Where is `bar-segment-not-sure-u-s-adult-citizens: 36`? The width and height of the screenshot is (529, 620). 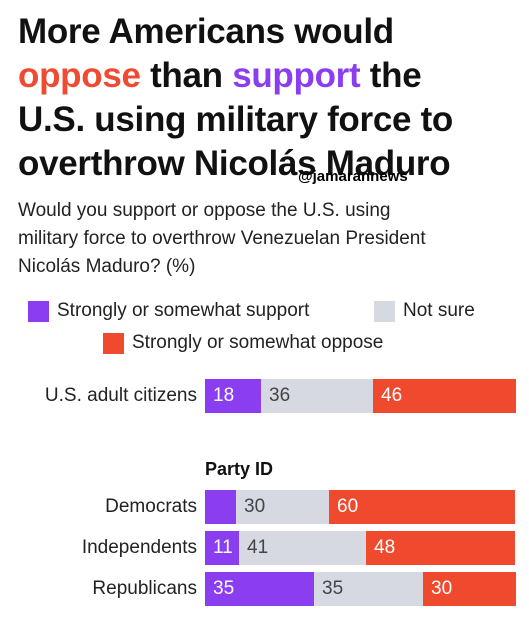 bar-segment-not-sure-u-s-adult-citizens: 36 is located at coordinates (317, 396).